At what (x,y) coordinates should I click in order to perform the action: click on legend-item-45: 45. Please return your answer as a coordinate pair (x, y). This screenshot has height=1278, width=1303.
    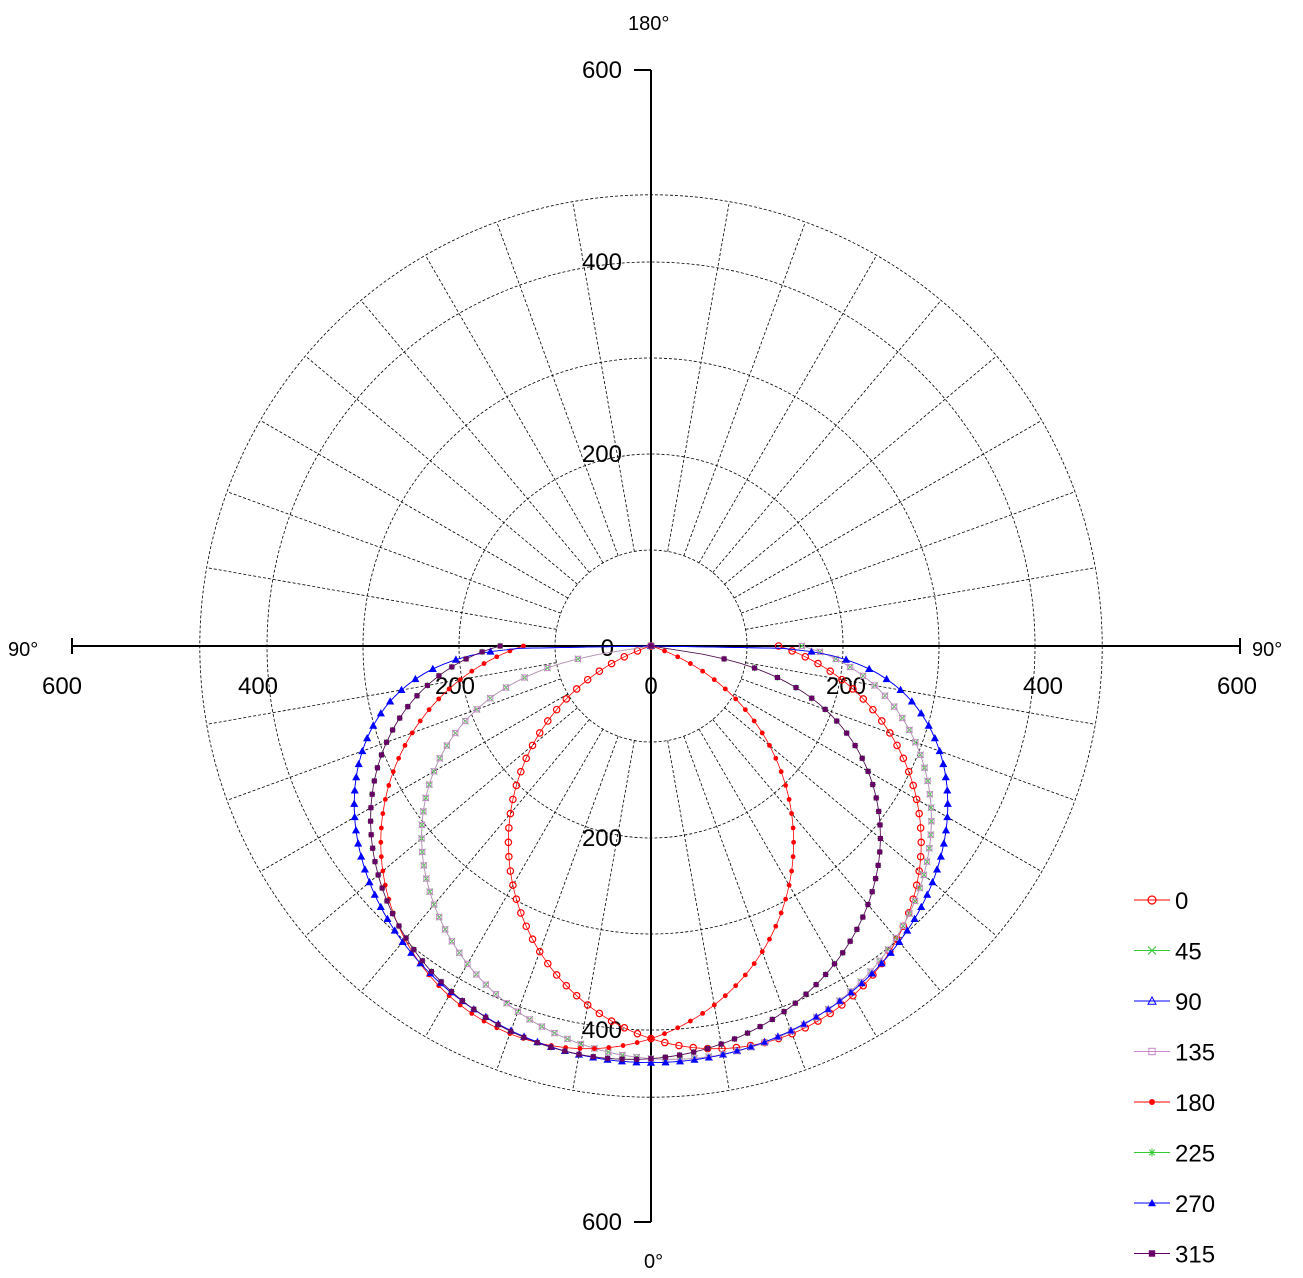
    Looking at the image, I should click on (1168, 952).